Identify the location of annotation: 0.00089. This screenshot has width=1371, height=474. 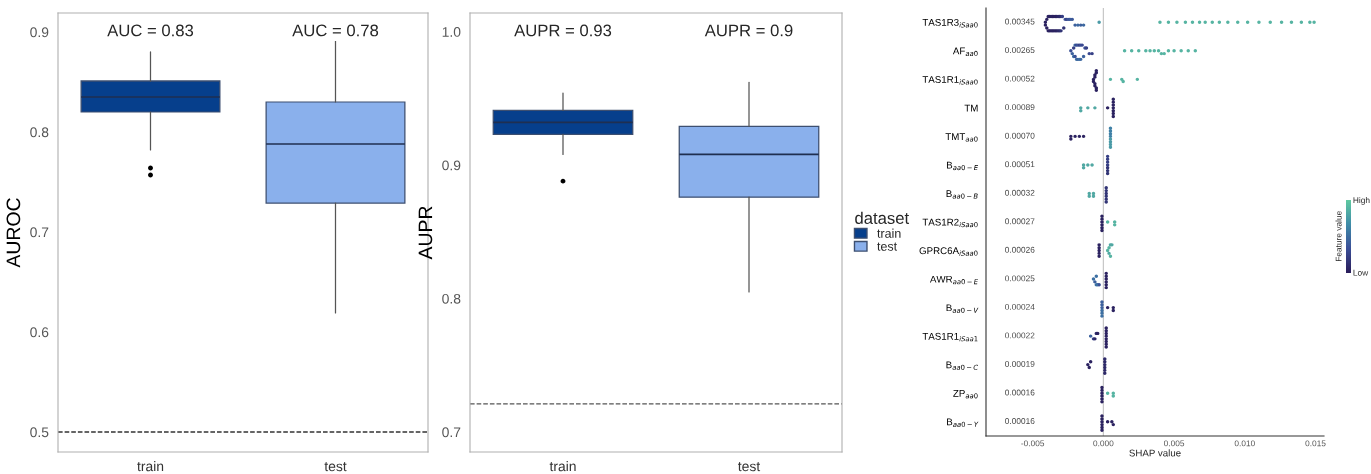
(1020, 107).